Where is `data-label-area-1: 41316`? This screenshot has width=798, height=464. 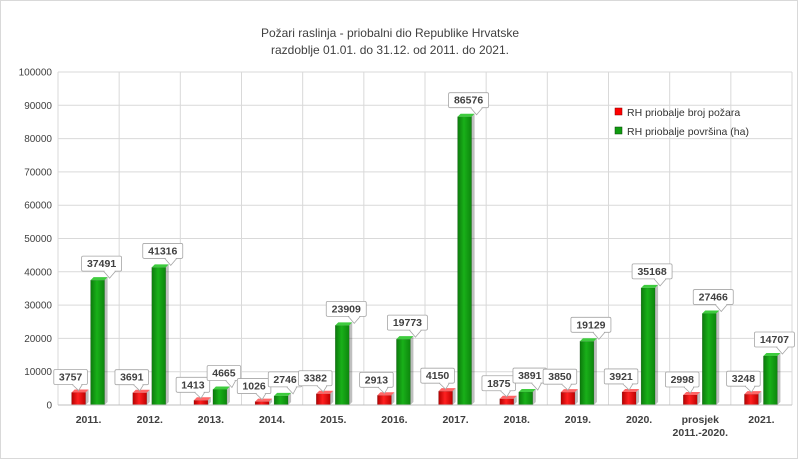 data-label-area-1: 41316 is located at coordinates (162, 251).